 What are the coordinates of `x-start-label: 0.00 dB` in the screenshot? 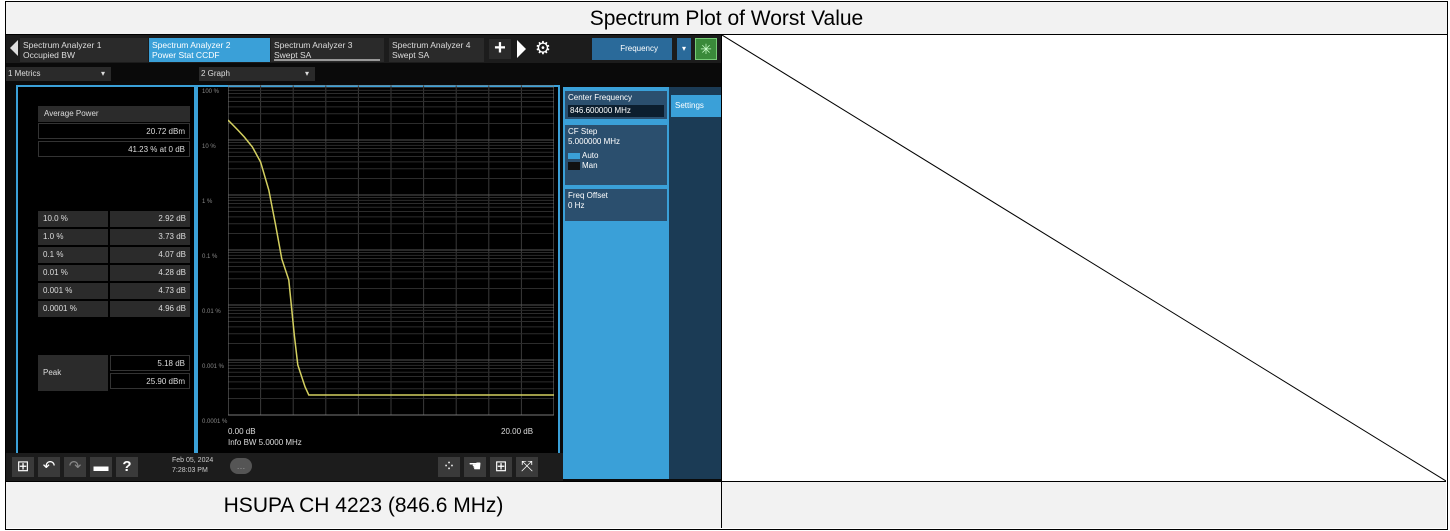 It's located at (242, 431).